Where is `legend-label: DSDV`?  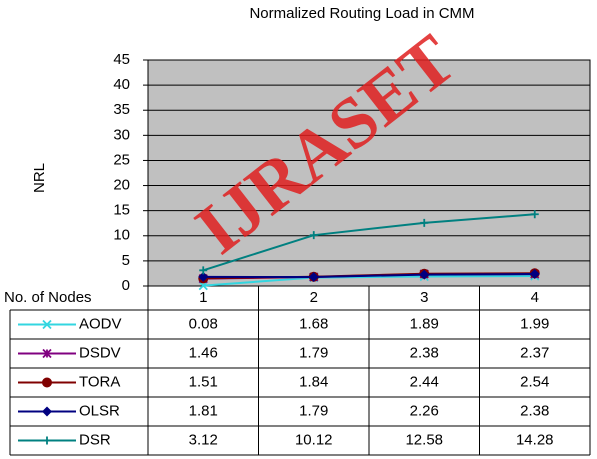
legend-label: DSDV is located at coordinates (100, 352).